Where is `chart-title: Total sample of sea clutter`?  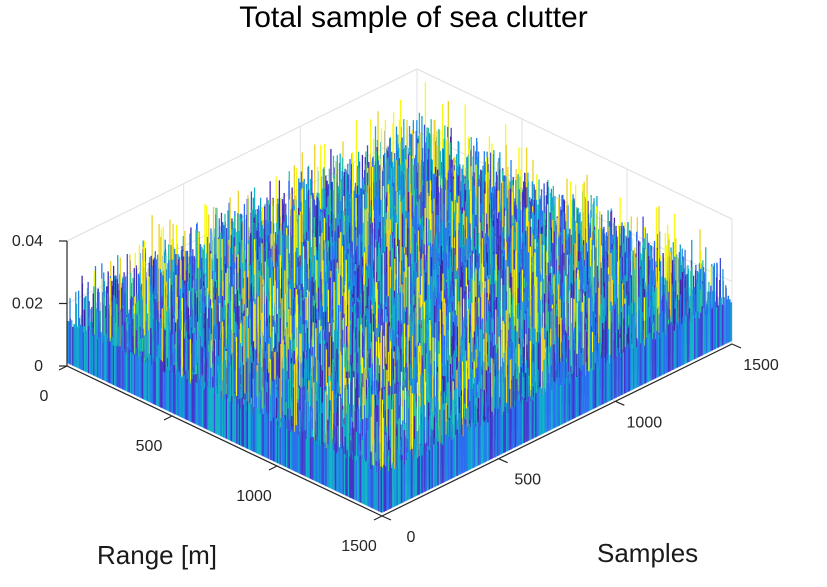 chart-title: Total sample of sea clutter is located at coordinates (413, 17).